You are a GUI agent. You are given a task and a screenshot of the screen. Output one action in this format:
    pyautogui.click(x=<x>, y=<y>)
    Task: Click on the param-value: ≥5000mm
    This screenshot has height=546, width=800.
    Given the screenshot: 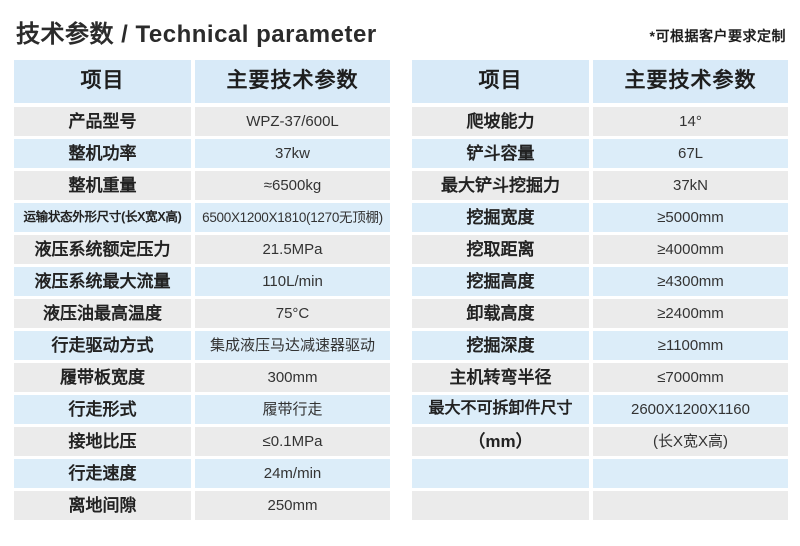 What is the action you would take?
    pyautogui.click(x=690, y=217)
    